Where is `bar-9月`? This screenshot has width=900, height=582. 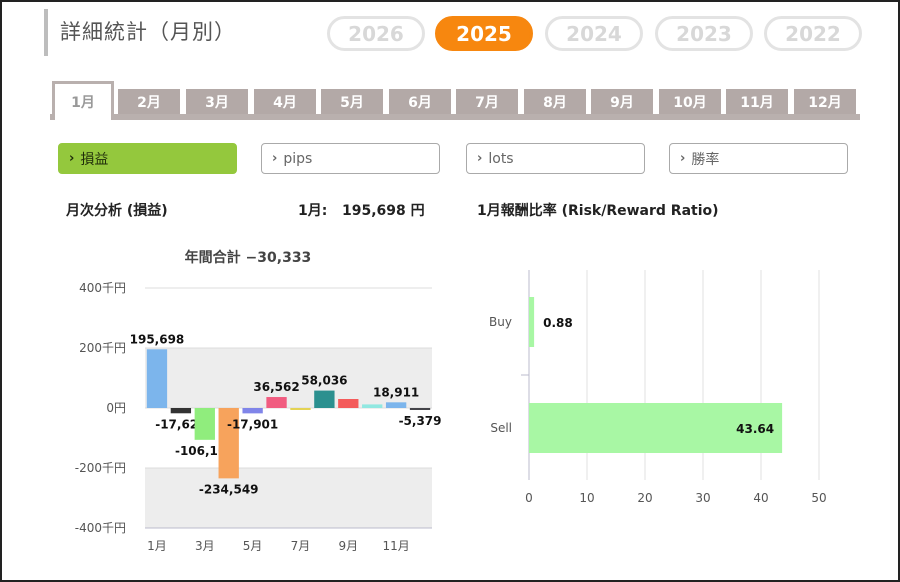 bar-9月 is located at coordinates (348, 403).